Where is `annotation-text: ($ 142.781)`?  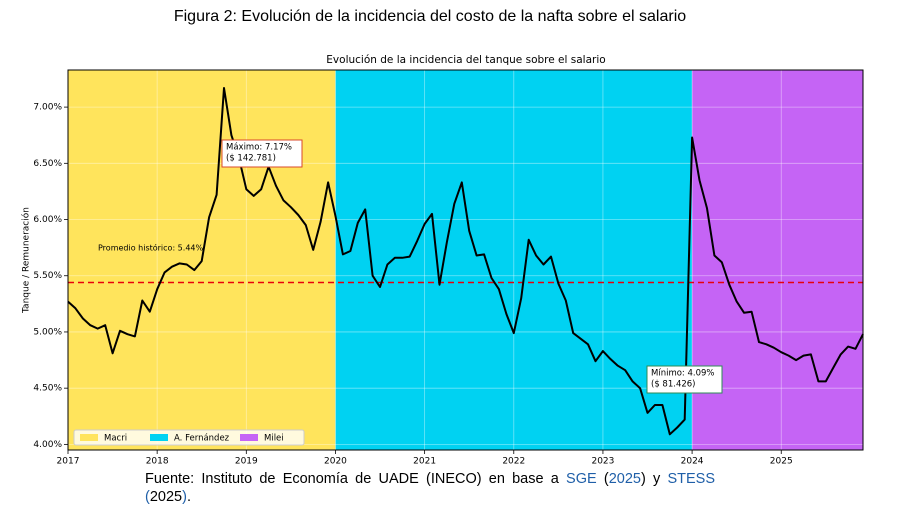
annotation-text: ($ 142.781) is located at coordinates (251, 159).